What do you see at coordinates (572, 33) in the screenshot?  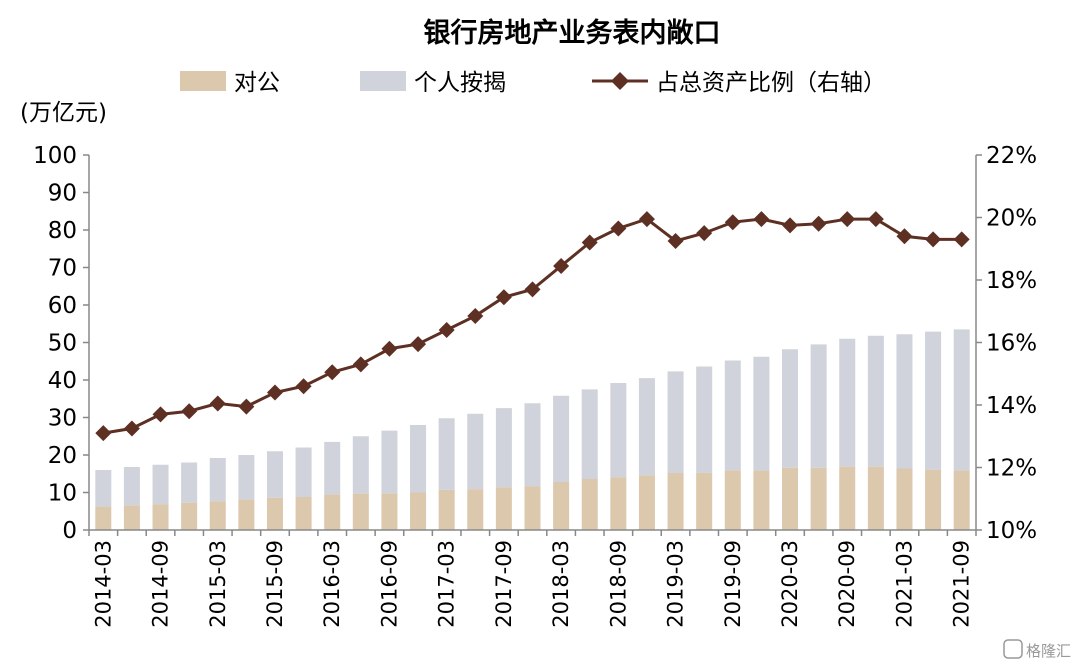 I see `chart-title: 银行房地产业务表内敞口` at bounding box center [572, 33].